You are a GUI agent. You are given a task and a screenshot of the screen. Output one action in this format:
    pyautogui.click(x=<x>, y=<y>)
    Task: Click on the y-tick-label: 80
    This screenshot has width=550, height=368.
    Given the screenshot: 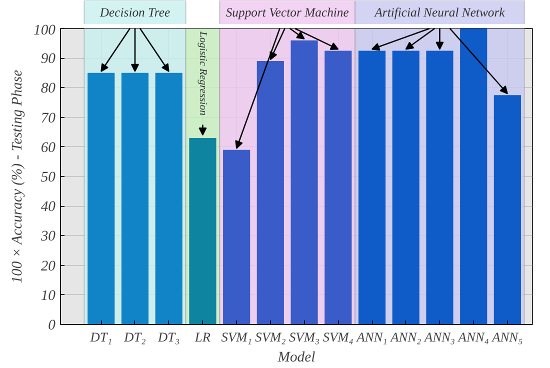 What is the action you would take?
    pyautogui.click(x=48, y=88)
    